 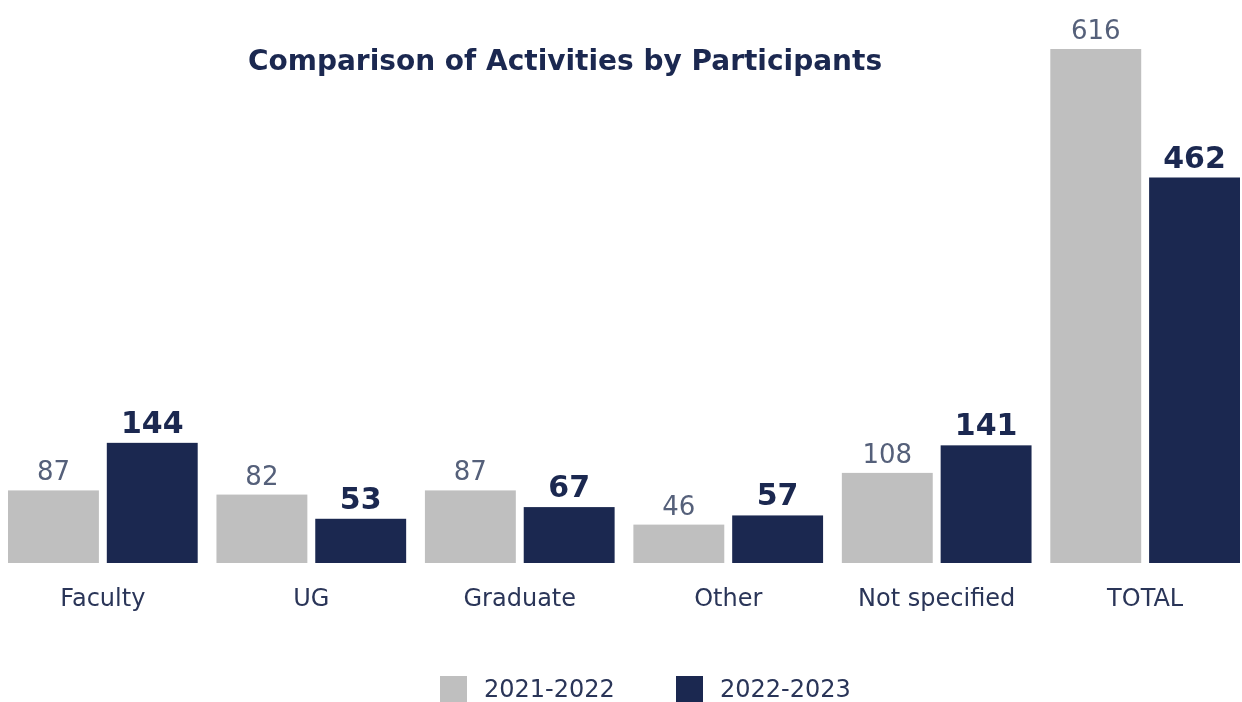 I want to click on x-tick-label: TOTAL, so click(x=1145, y=598).